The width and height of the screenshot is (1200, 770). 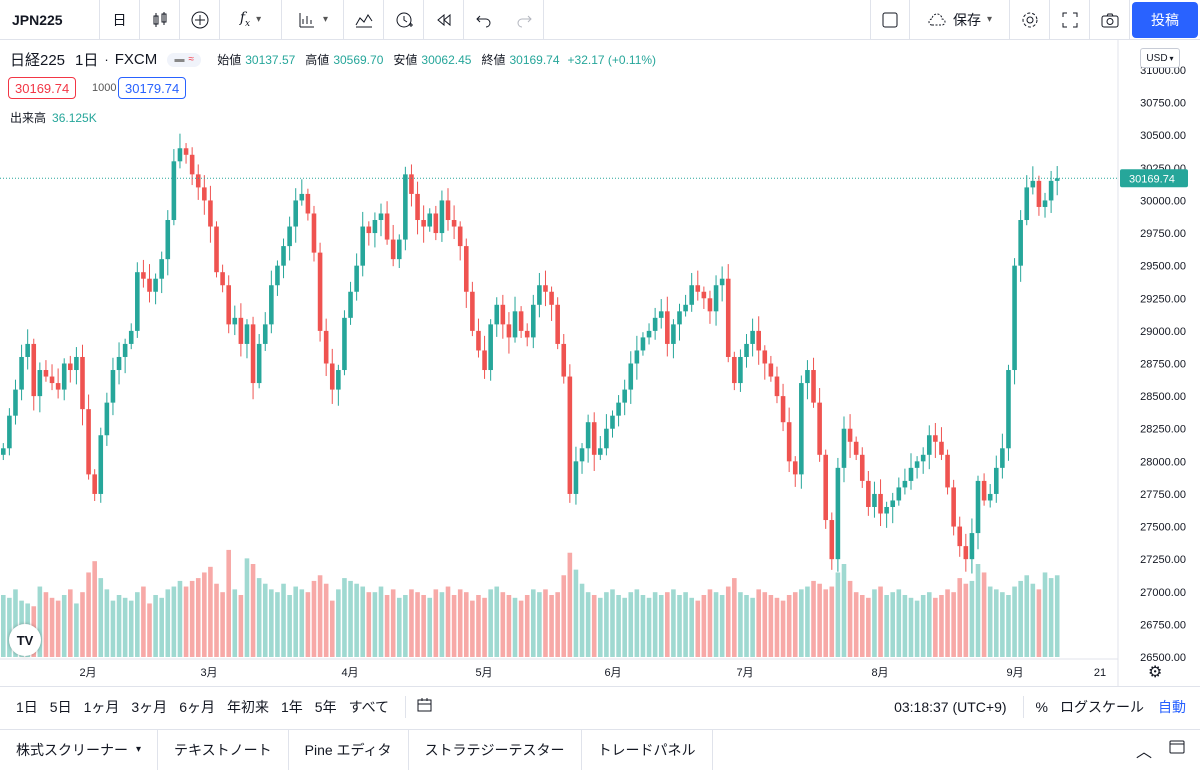 I want to click on tab-trading-panel: トレードパネル, so click(x=647, y=749).